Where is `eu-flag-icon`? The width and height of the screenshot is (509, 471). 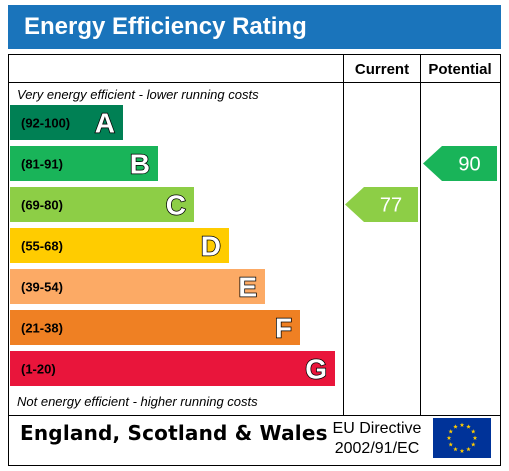
eu-flag-icon is located at coordinates (462, 438).